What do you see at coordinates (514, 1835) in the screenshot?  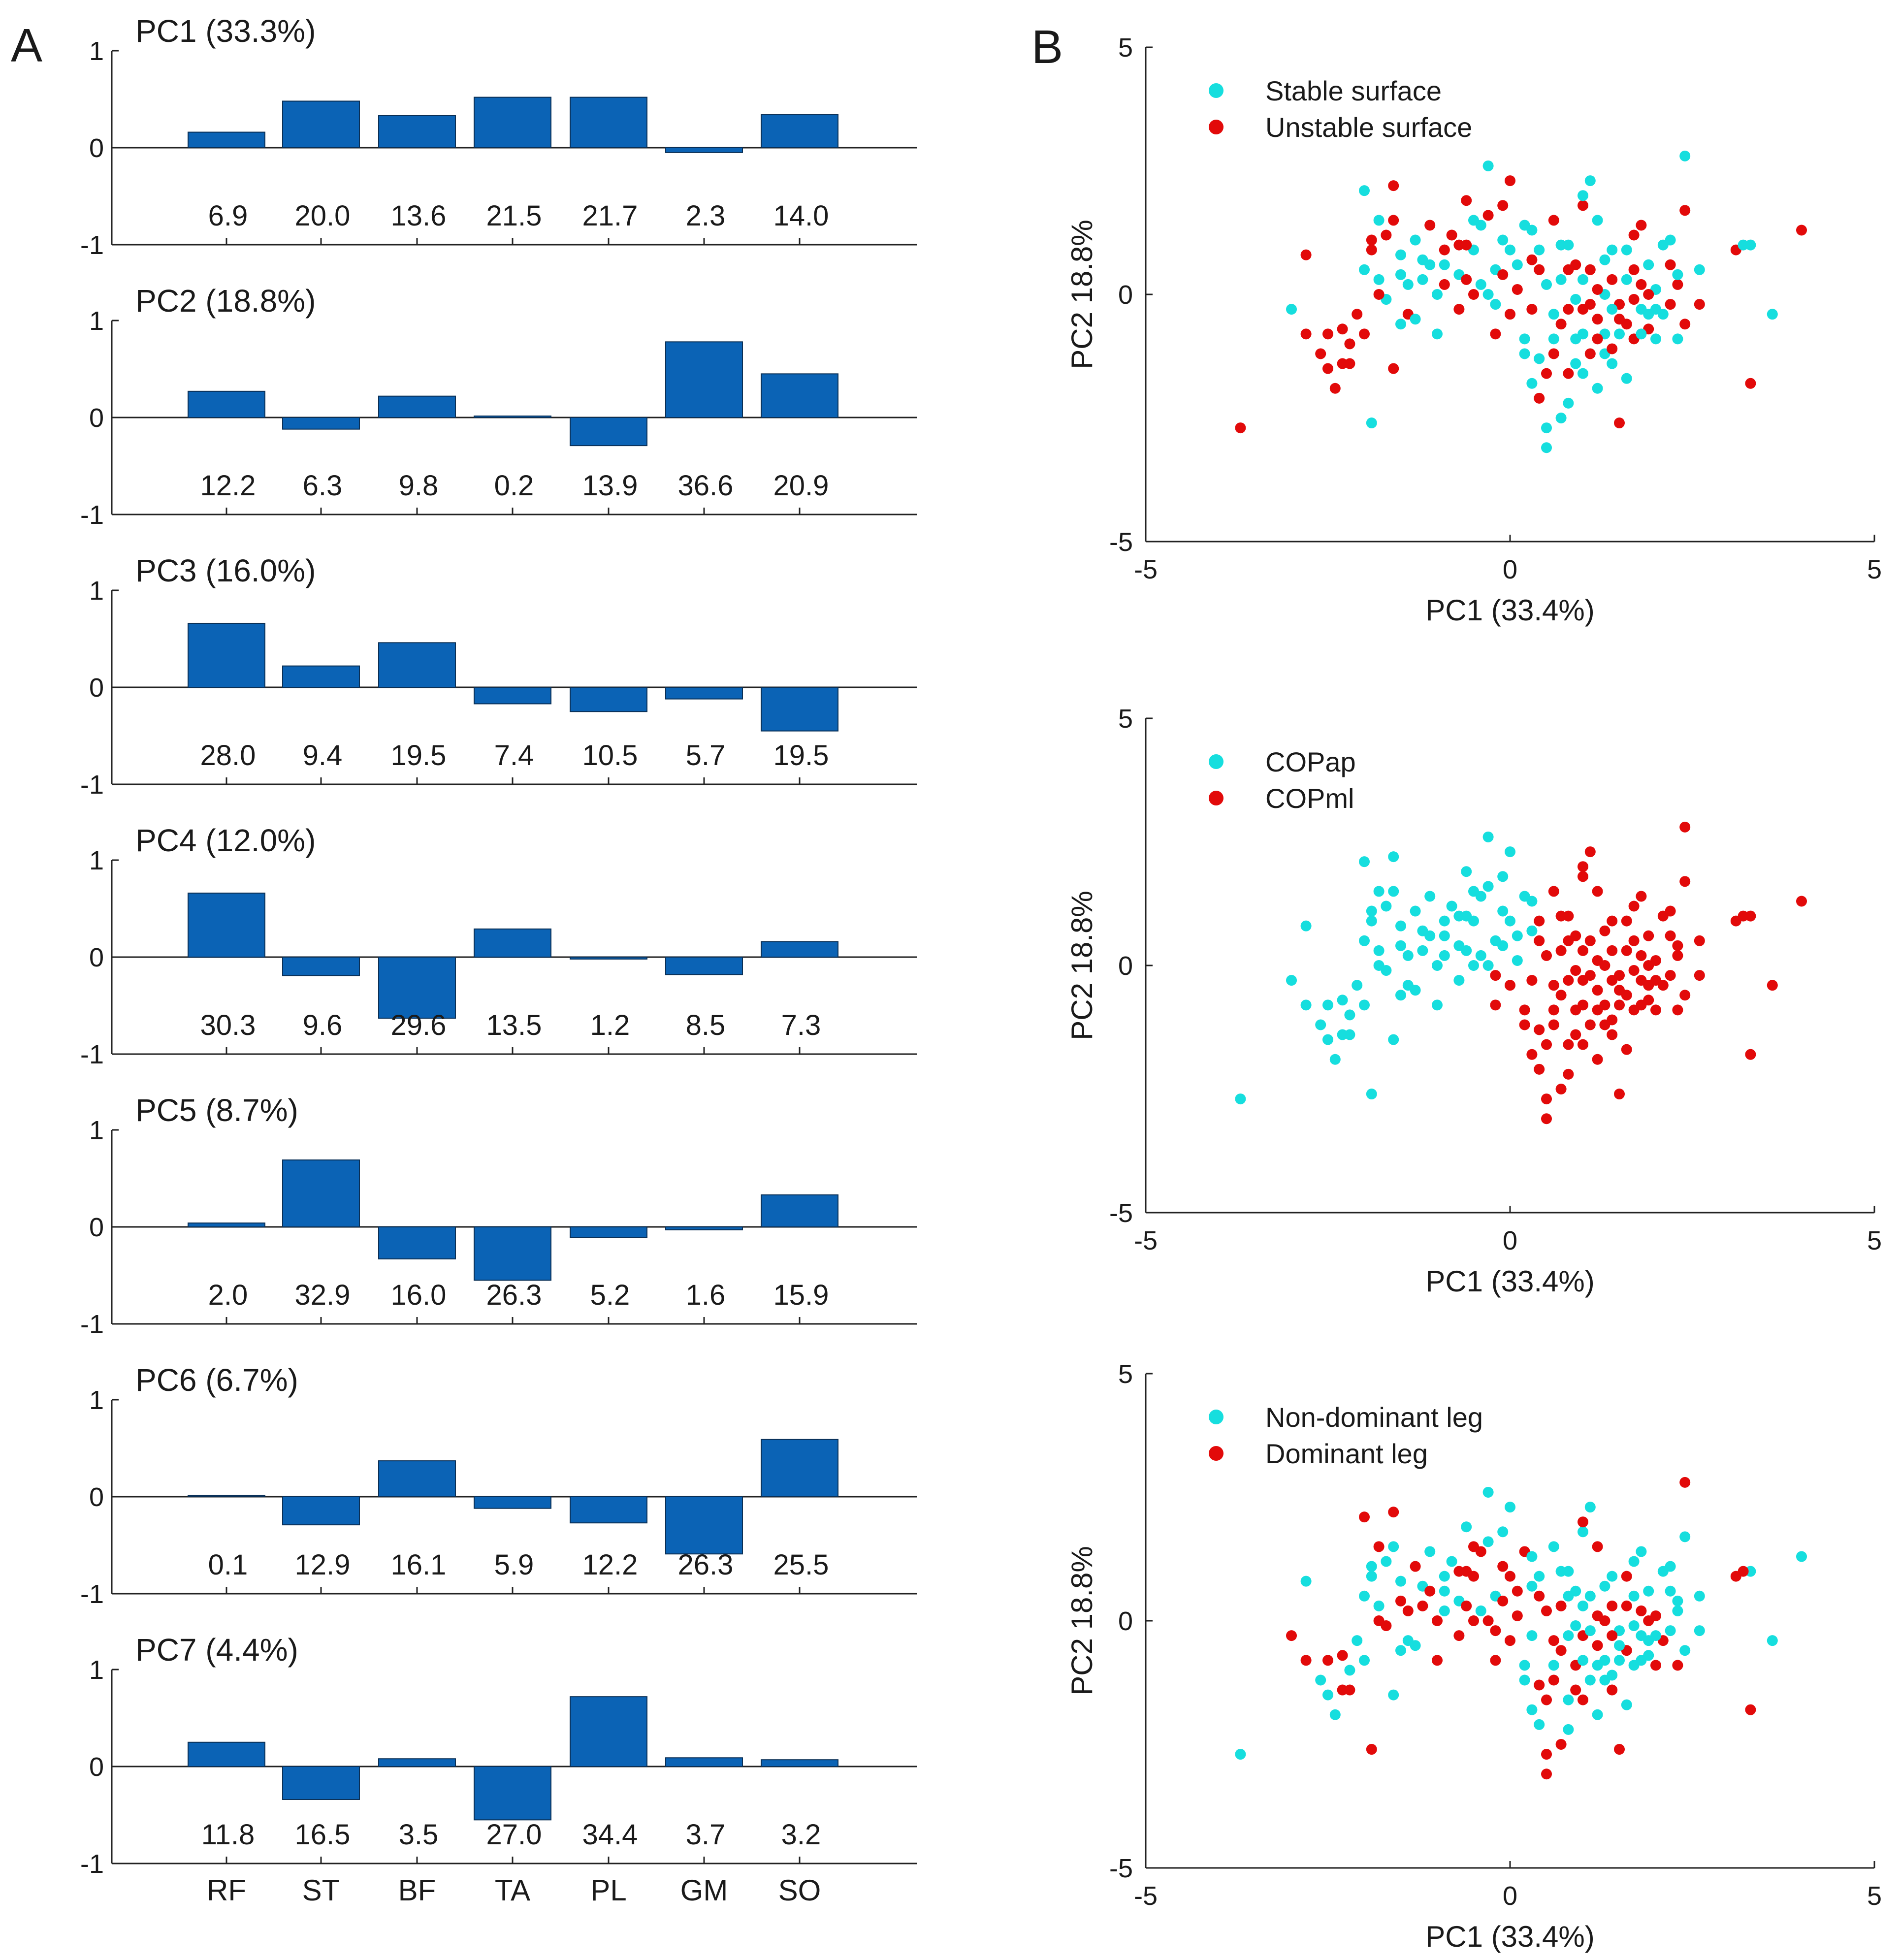 I see `variance-label-ta: 27.0` at bounding box center [514, 1835].